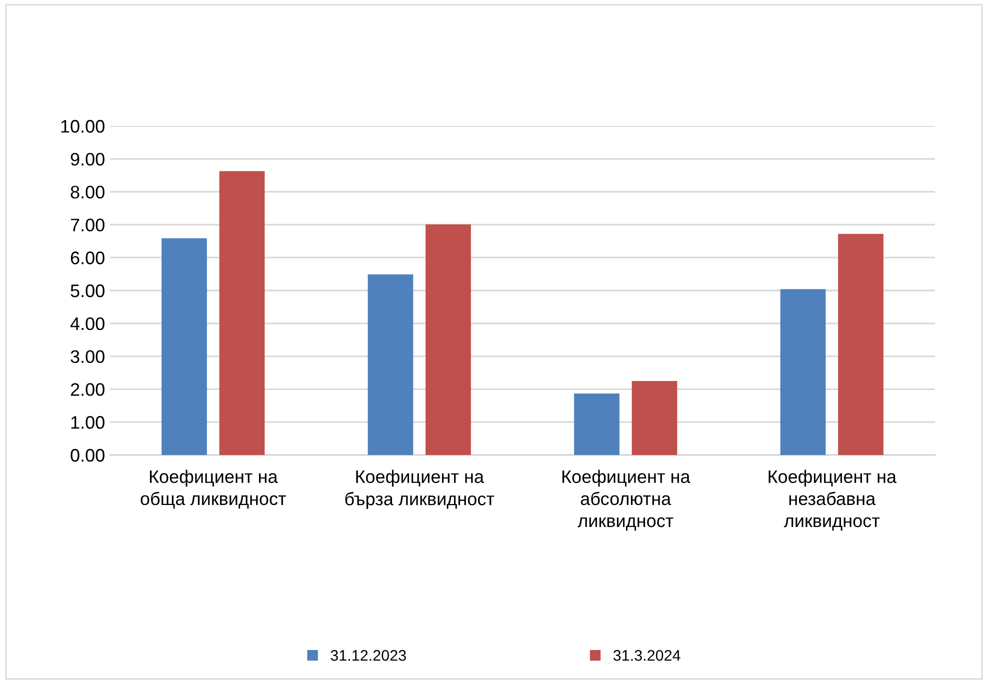 The height and width of the screenshot is (681, 988). I want to click on x-tick-label: Коефициент на бърза ликвидност, so click(419, 489).